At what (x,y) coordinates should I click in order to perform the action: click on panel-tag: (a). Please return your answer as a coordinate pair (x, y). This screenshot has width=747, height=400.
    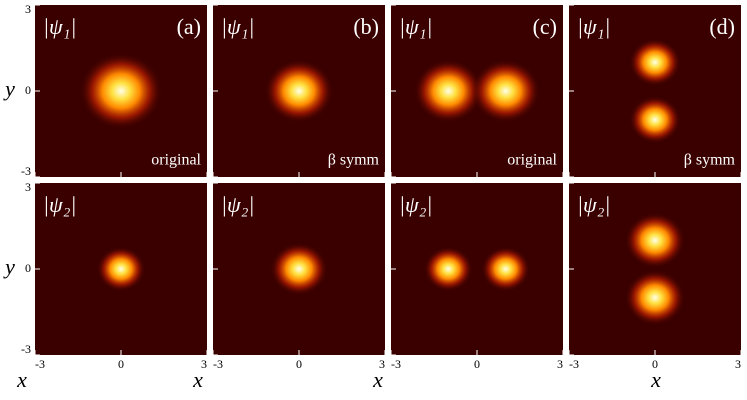
    Looking at the image, I should click on (189, 26).